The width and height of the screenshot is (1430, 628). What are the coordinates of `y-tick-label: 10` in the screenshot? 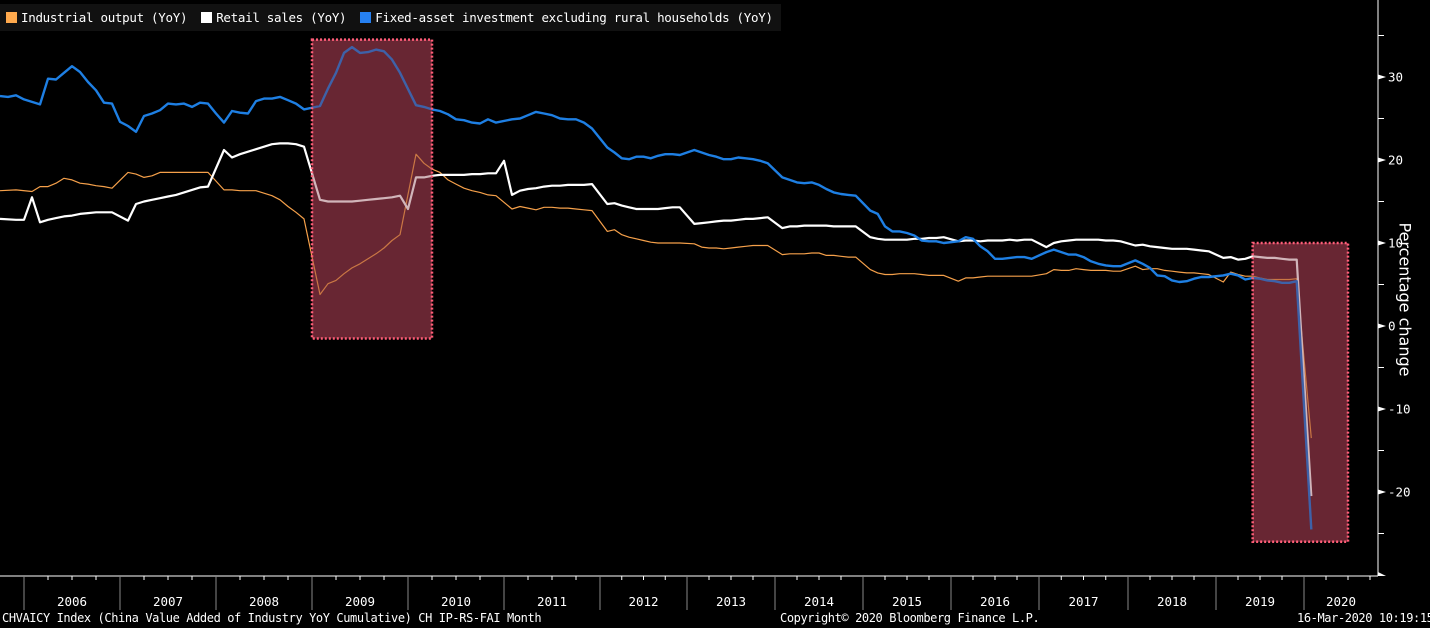 It's located at (1395, 243).